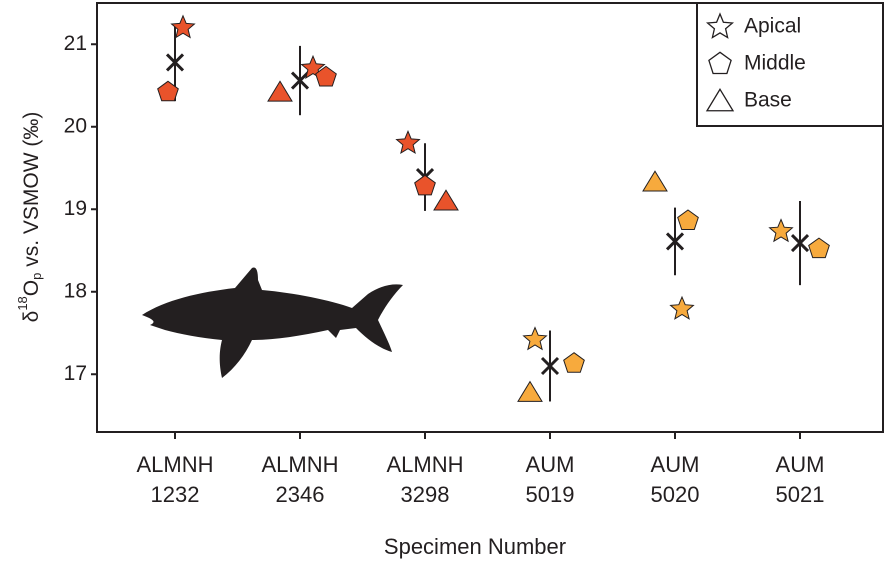 The image size is (886, 562). Describe the element at coordinates (31, 288) in the screenshot. I see `y-axis-title-part: O` at that location.